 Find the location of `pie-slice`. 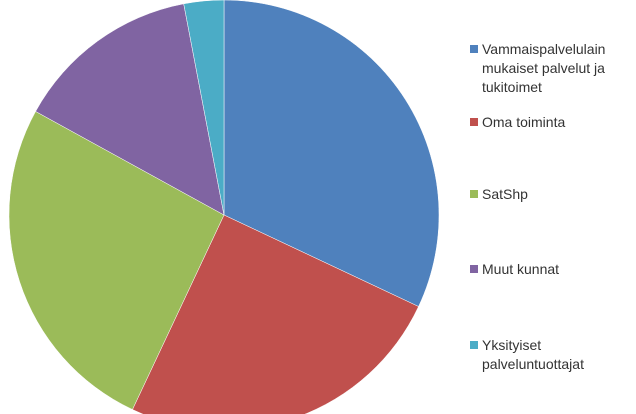

pie-slice is located at coordinates (204, 108).